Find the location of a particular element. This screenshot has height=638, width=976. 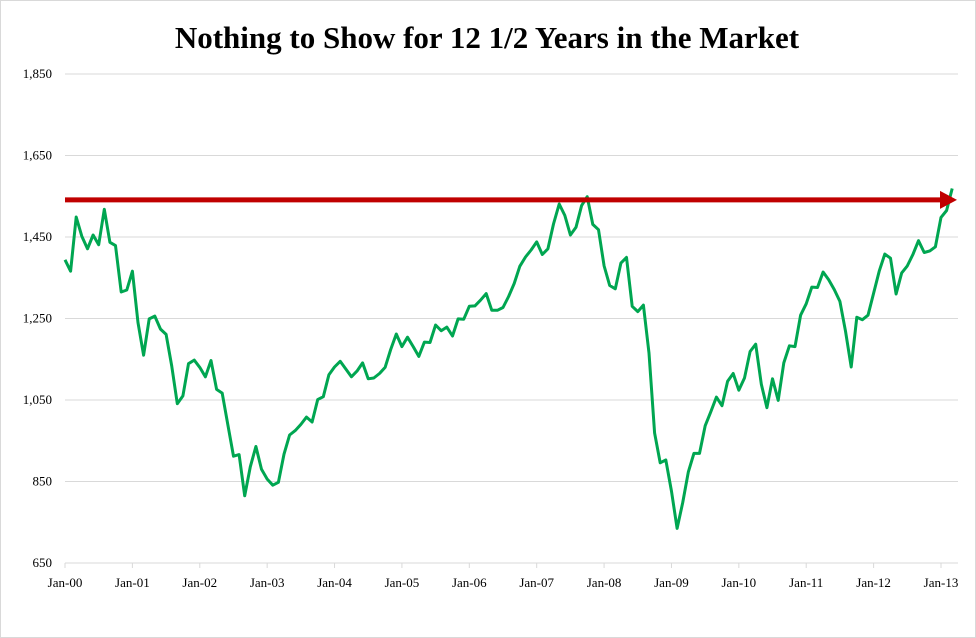

y-tick-label: 1,250 is located at coordinates (37, 318).